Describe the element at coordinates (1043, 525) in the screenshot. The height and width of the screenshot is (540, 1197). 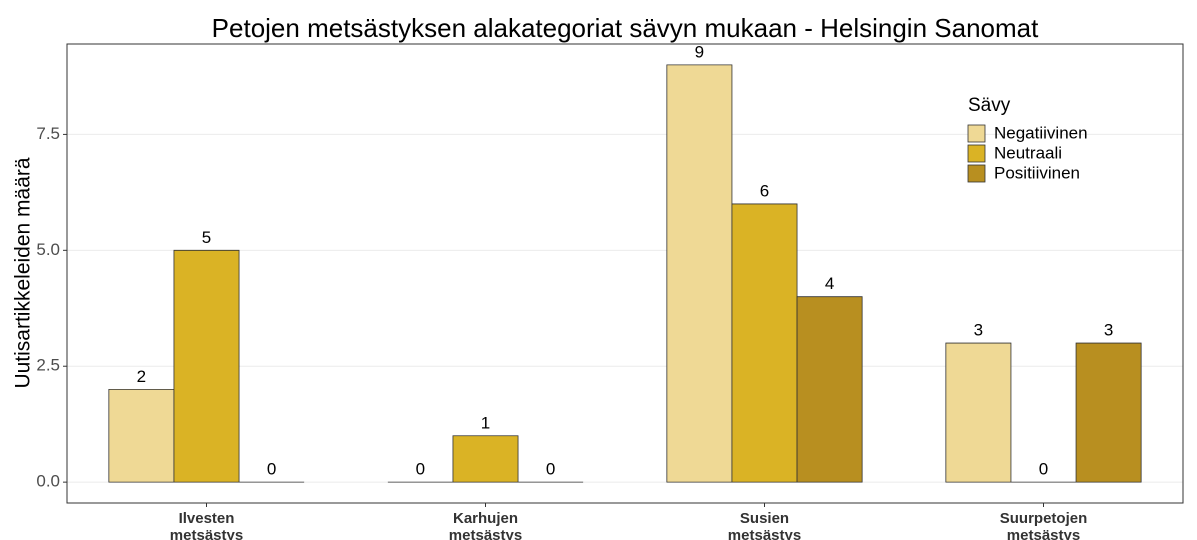
I see `x-tick-label: Suurpetojen metsästys` at that location.